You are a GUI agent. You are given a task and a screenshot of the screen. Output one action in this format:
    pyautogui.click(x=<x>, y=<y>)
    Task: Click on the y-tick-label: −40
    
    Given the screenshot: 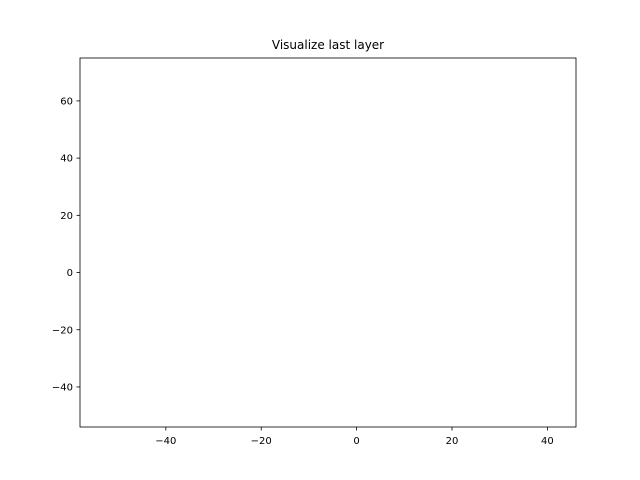 What is the action you would take?
    pyautogui.click(x=62, y=388)
    